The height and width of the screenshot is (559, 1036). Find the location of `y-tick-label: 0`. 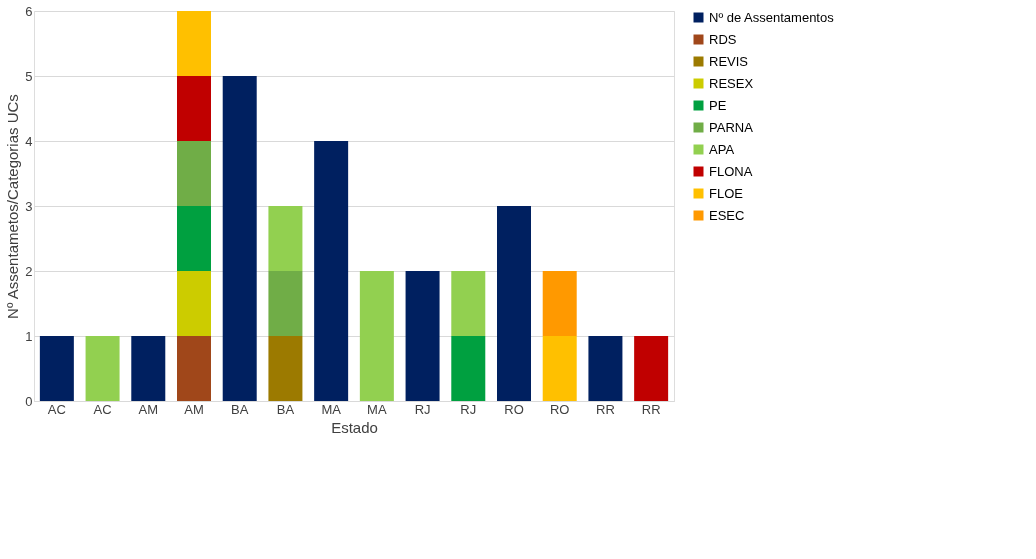

y-tick-label: 0 is located at coordinates (29, 401).